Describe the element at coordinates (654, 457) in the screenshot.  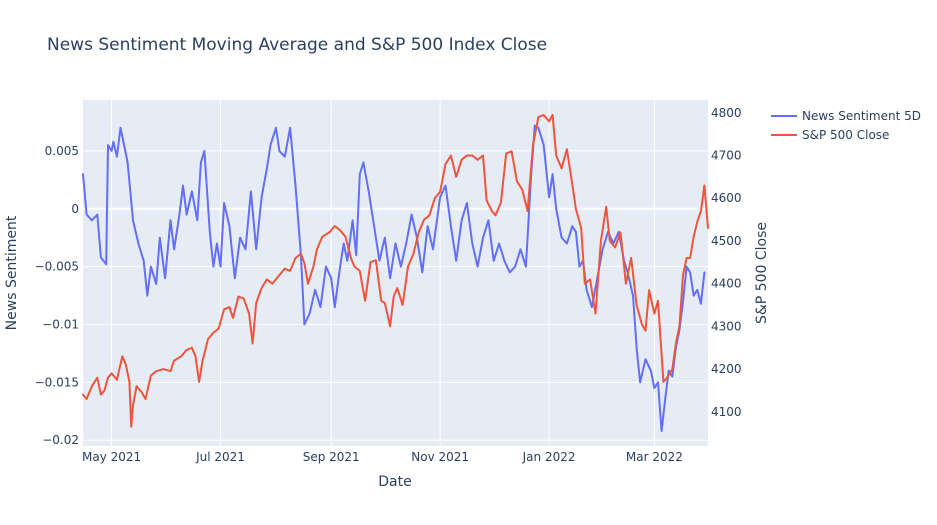
I see `x-tick-label: Mar 2022` at that location.